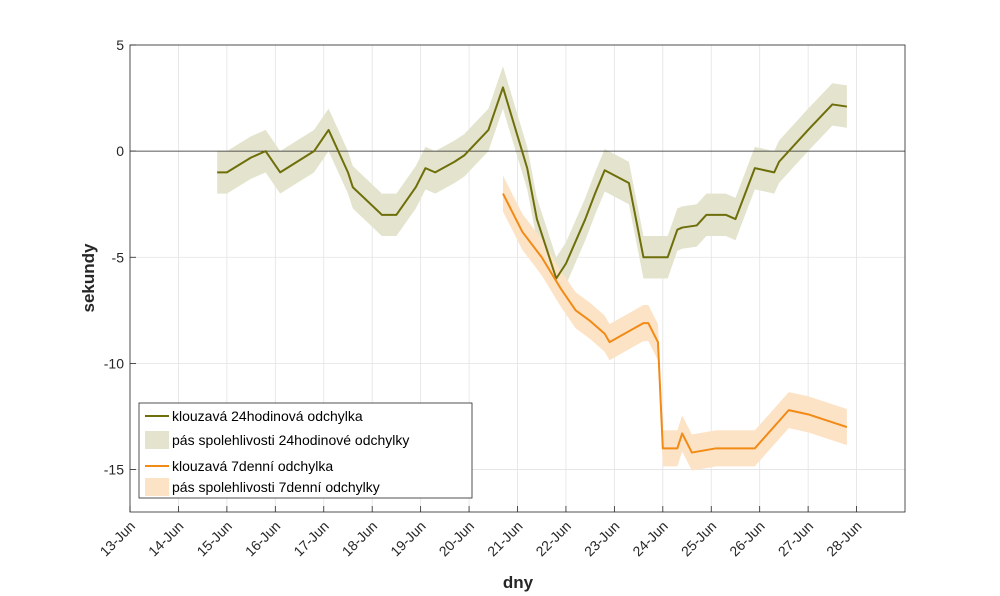  Describe the element at coordinates (120, 45) in the screenshot. I see `y-tick-label: 5` at that location.